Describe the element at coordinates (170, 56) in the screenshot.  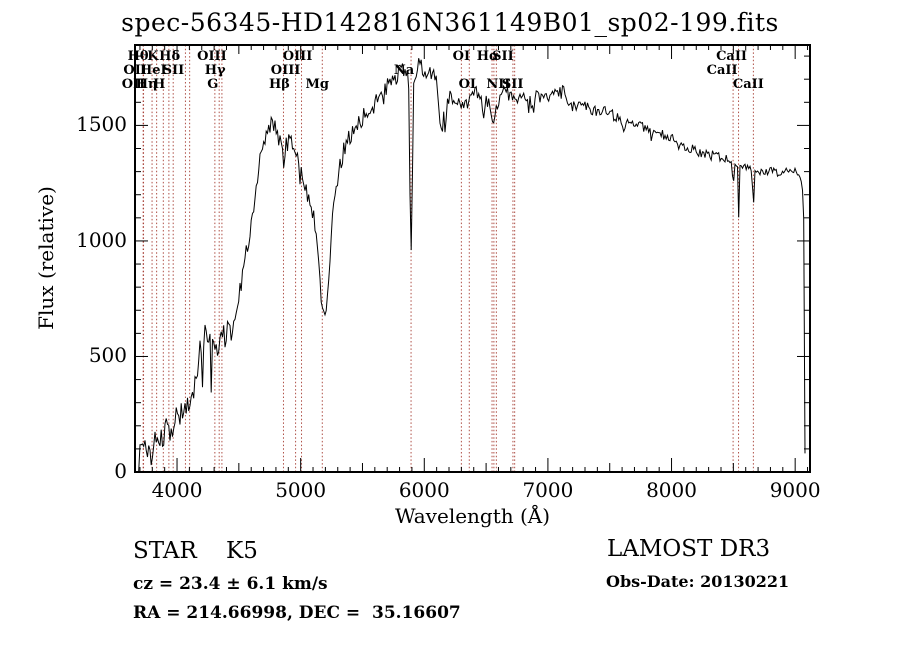
I see `spectral-line-label: Hδ` at that location.